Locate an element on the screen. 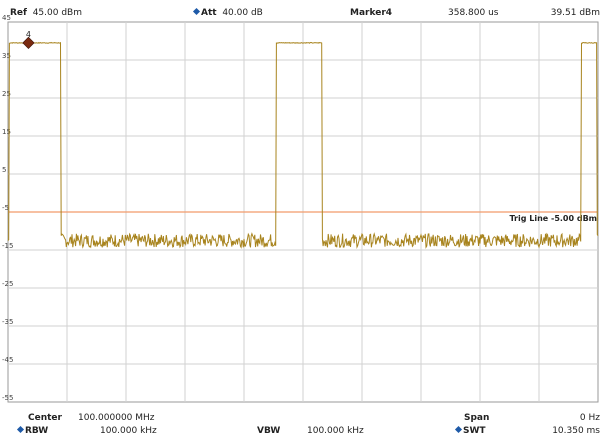 The width and height of the screenshot is (608, 438). y-tick-label: -55 is located at coordinates (7, 398).